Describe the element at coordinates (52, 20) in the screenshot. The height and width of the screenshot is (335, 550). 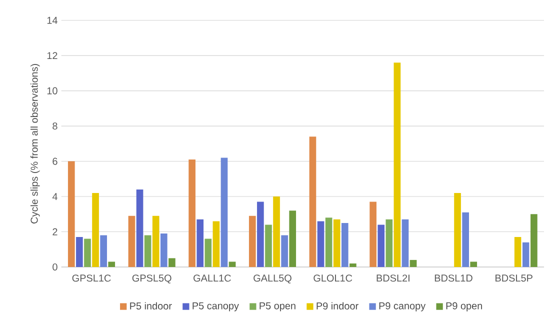
I see `y-tick-label: 14` at that location.